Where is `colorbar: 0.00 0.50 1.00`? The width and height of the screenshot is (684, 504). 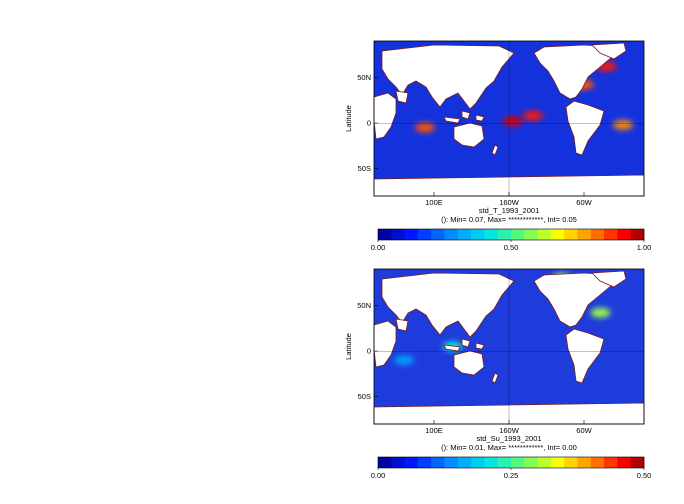 colorbar: 0.00 0.50 1.00 is located at coordinates (511, 240).